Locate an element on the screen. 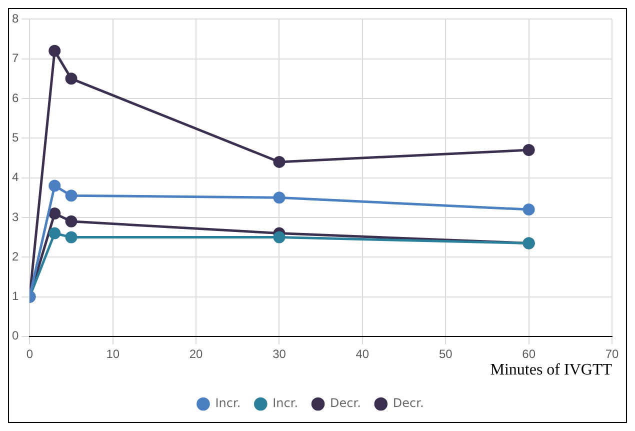 Image resolution: width=635 pixels, height=431 pixels. y-tick-label: 1 is located at coordinates (15, 296).